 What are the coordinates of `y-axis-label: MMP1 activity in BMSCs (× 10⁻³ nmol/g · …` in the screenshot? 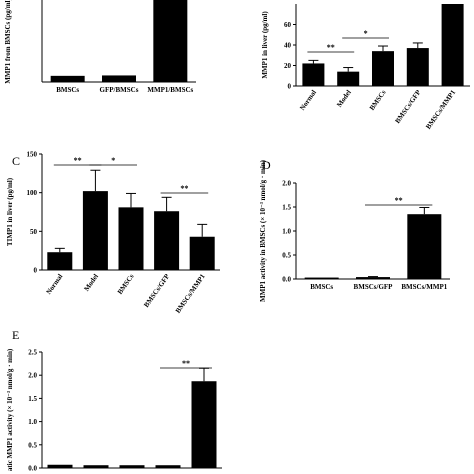 It's located at (263, 230).